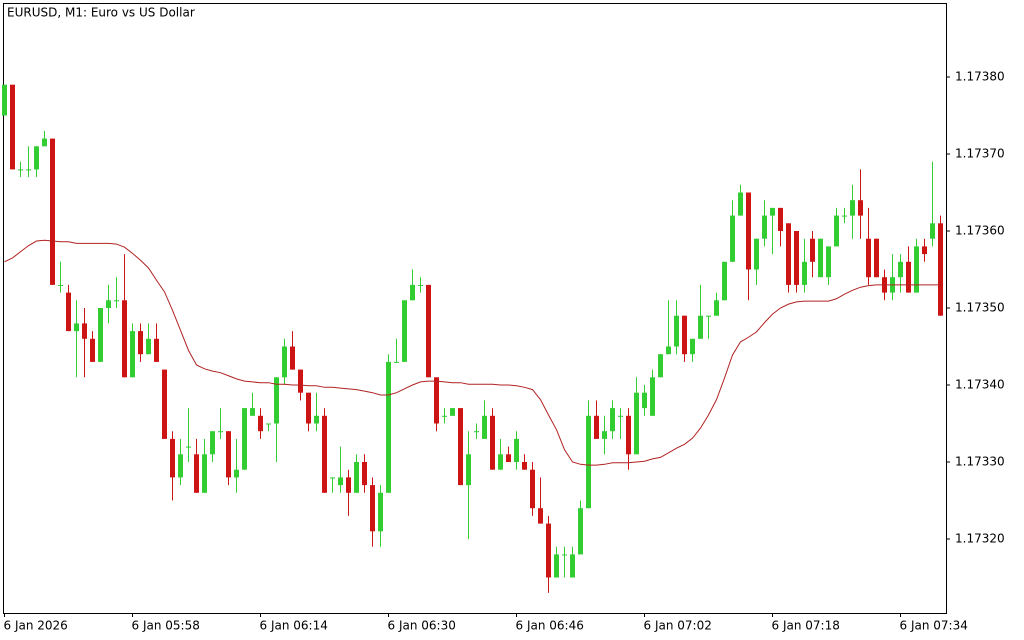 This screenshot has width=1024, height=640. What do you see at coordinates (101, 13) in the screenshot?
I see `chart-title: EURUSD, M1: Euro vs US Dollar` at bounding box center [101, 13].